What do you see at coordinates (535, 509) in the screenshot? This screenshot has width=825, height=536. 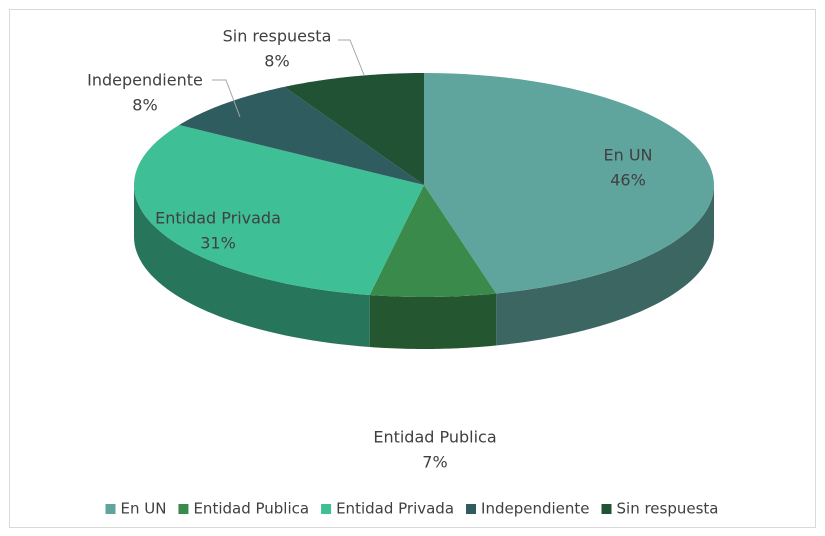 I see `legend-label: Independiente` at bounding box center [535, 509].